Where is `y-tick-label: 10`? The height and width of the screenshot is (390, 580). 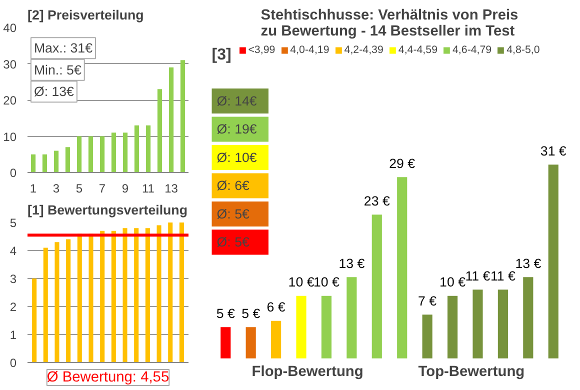
y-tick-label: 10 is located at coordinates (10, 137).